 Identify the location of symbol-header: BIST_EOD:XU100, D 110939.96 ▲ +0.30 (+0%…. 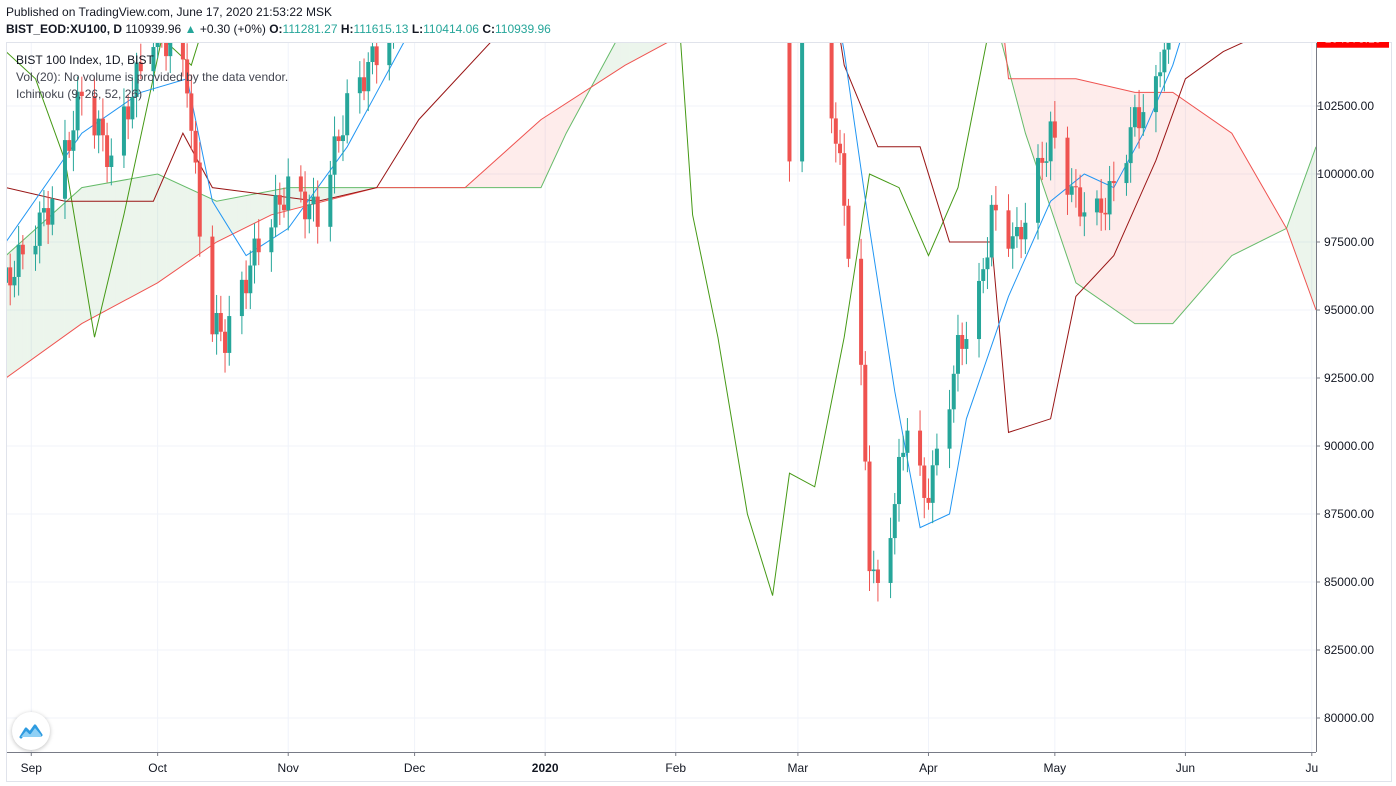
(278, 29).